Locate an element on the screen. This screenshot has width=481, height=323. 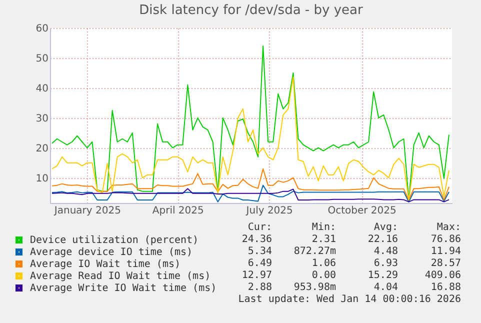
text: 11.94 is located at coordinates (445, 252).